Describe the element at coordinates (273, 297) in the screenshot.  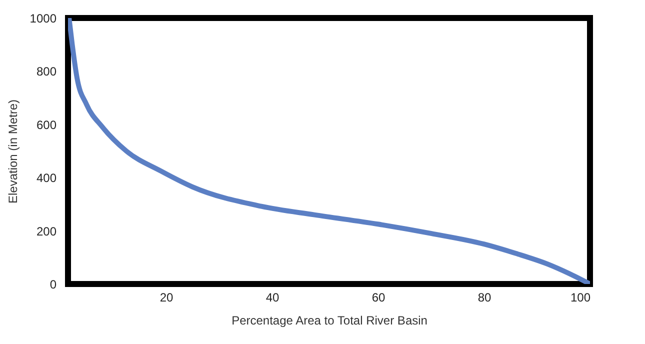
I see `x-tick-label: 40` at that location.